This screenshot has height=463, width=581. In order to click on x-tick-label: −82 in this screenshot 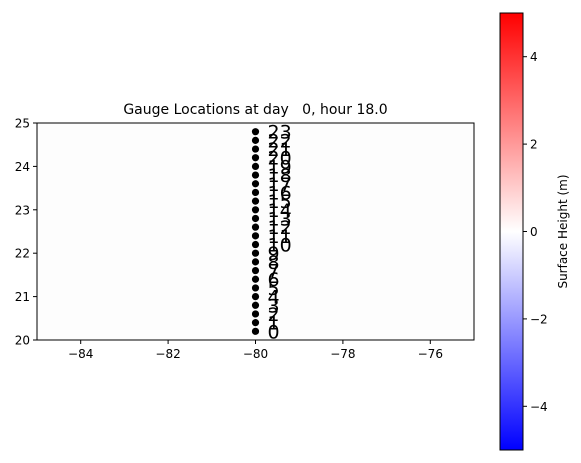, I will do `click(167, 354)`.